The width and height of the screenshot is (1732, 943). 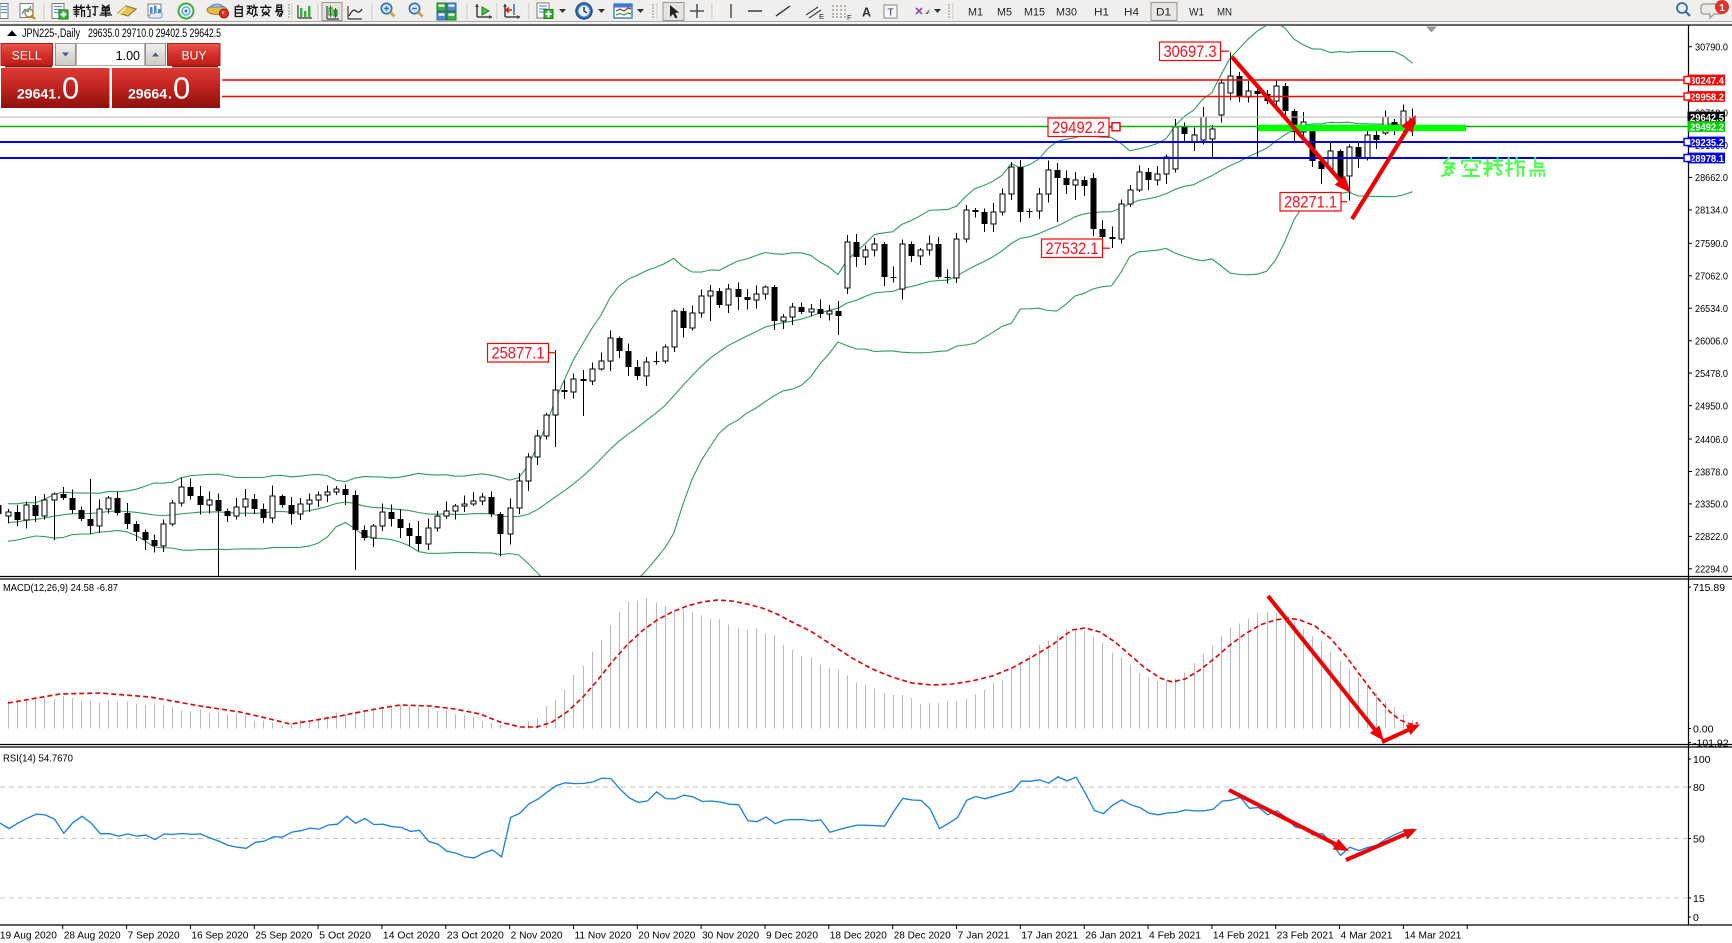 I want to click on svg-text: 23 Feb 2021, so click(x=1305, y=936).